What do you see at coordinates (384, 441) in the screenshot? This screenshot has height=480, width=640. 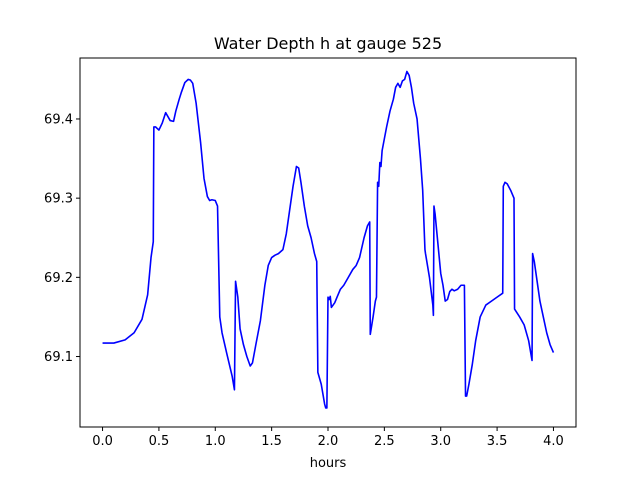 I see `x-tick-label: 2.5` at bounding box center [384, 441].